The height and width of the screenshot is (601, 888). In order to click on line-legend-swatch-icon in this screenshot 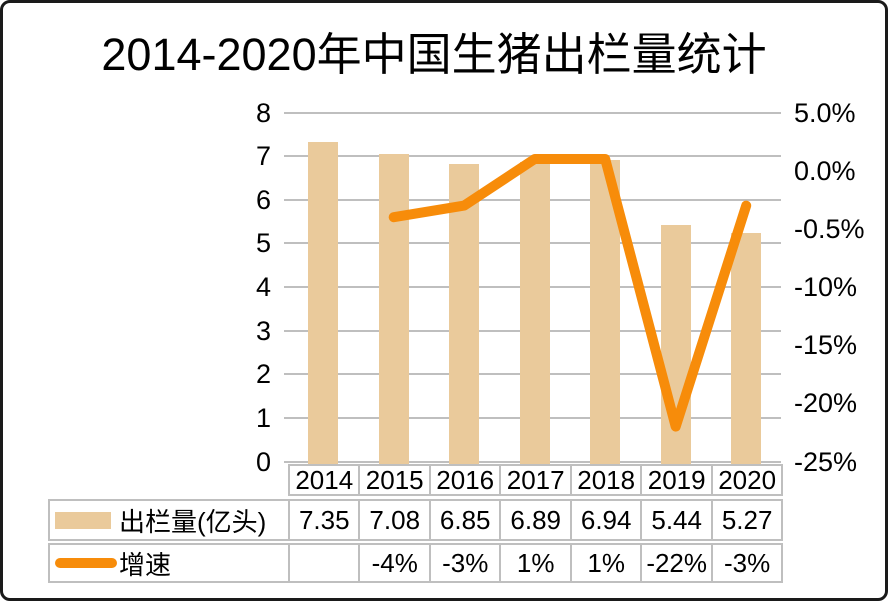, I will do `click(86, 563)`.